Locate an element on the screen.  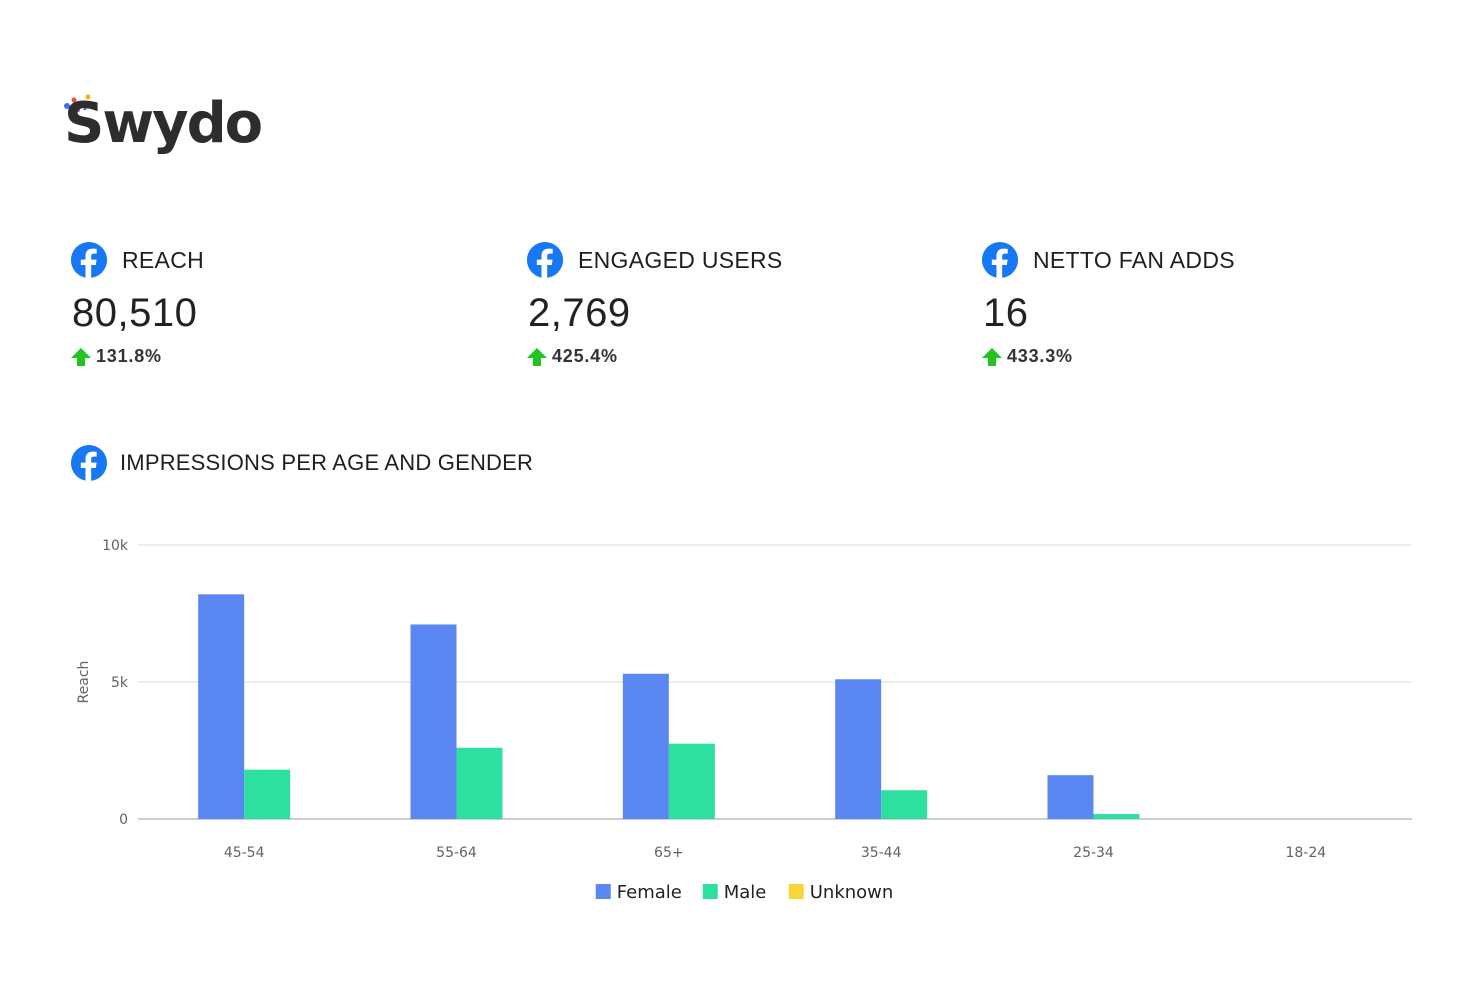
y-tick-label: 0 is located at coordinates (123, 820).